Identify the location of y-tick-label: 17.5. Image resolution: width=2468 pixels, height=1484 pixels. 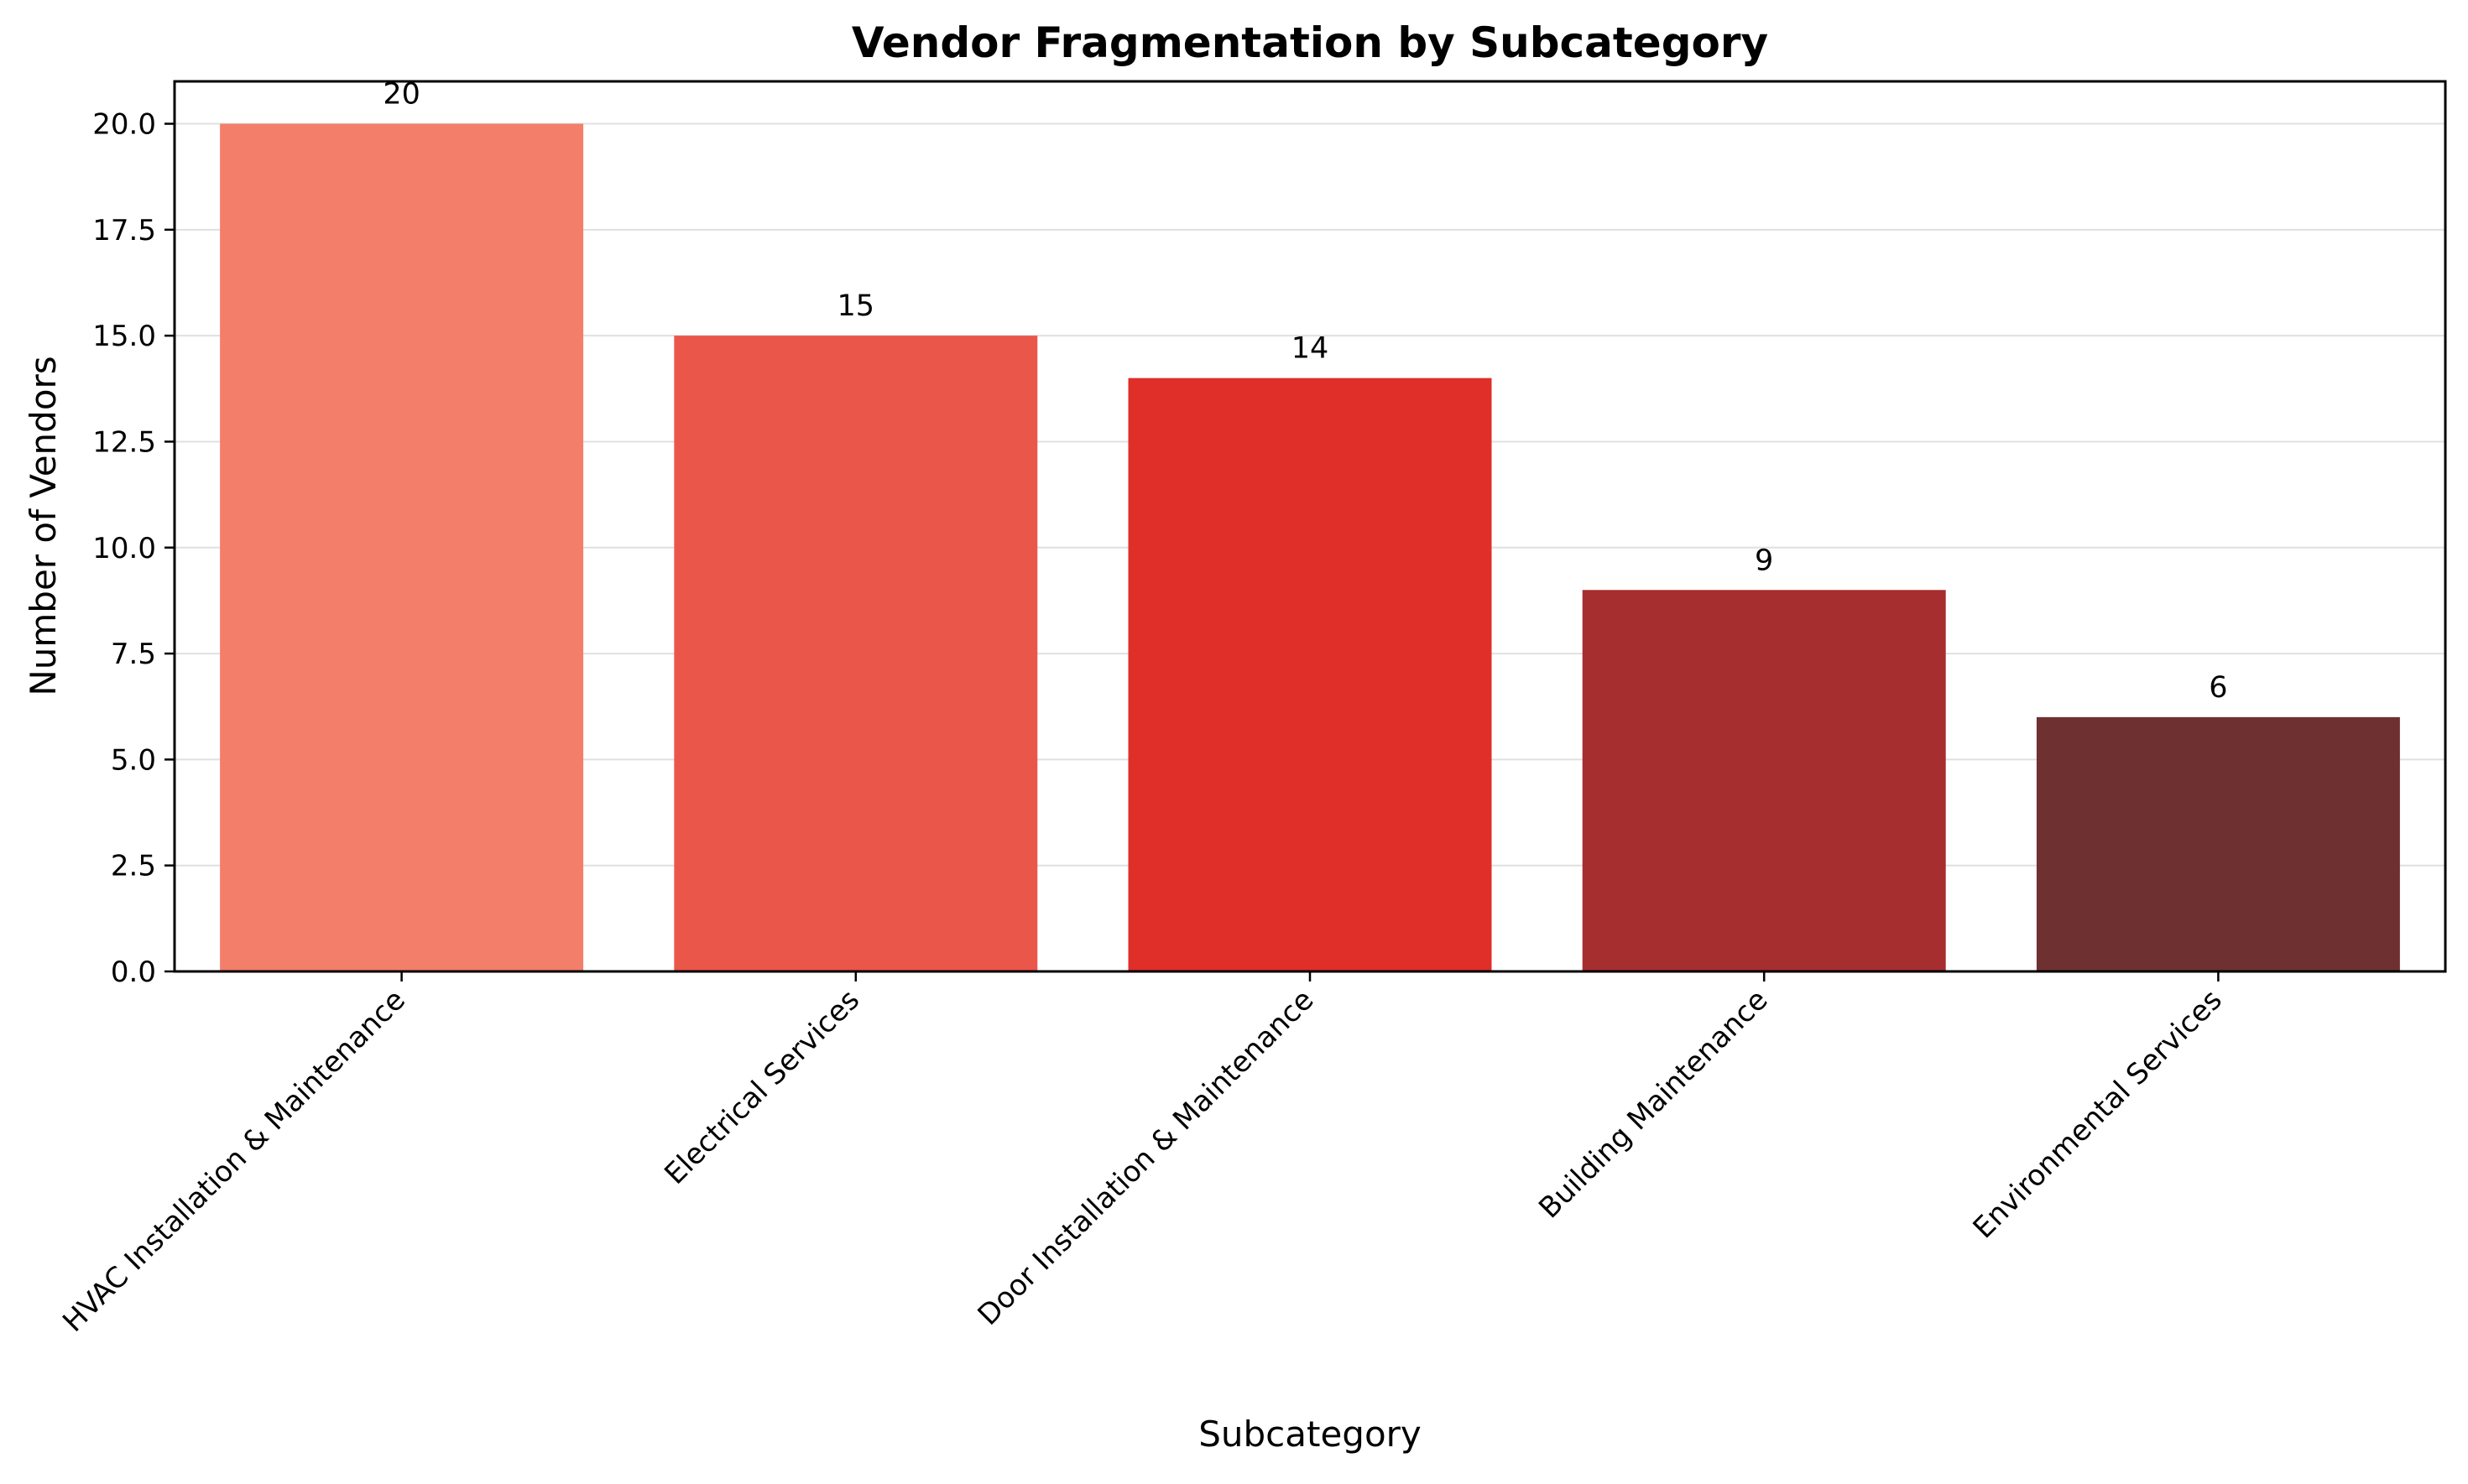
(124, 230).